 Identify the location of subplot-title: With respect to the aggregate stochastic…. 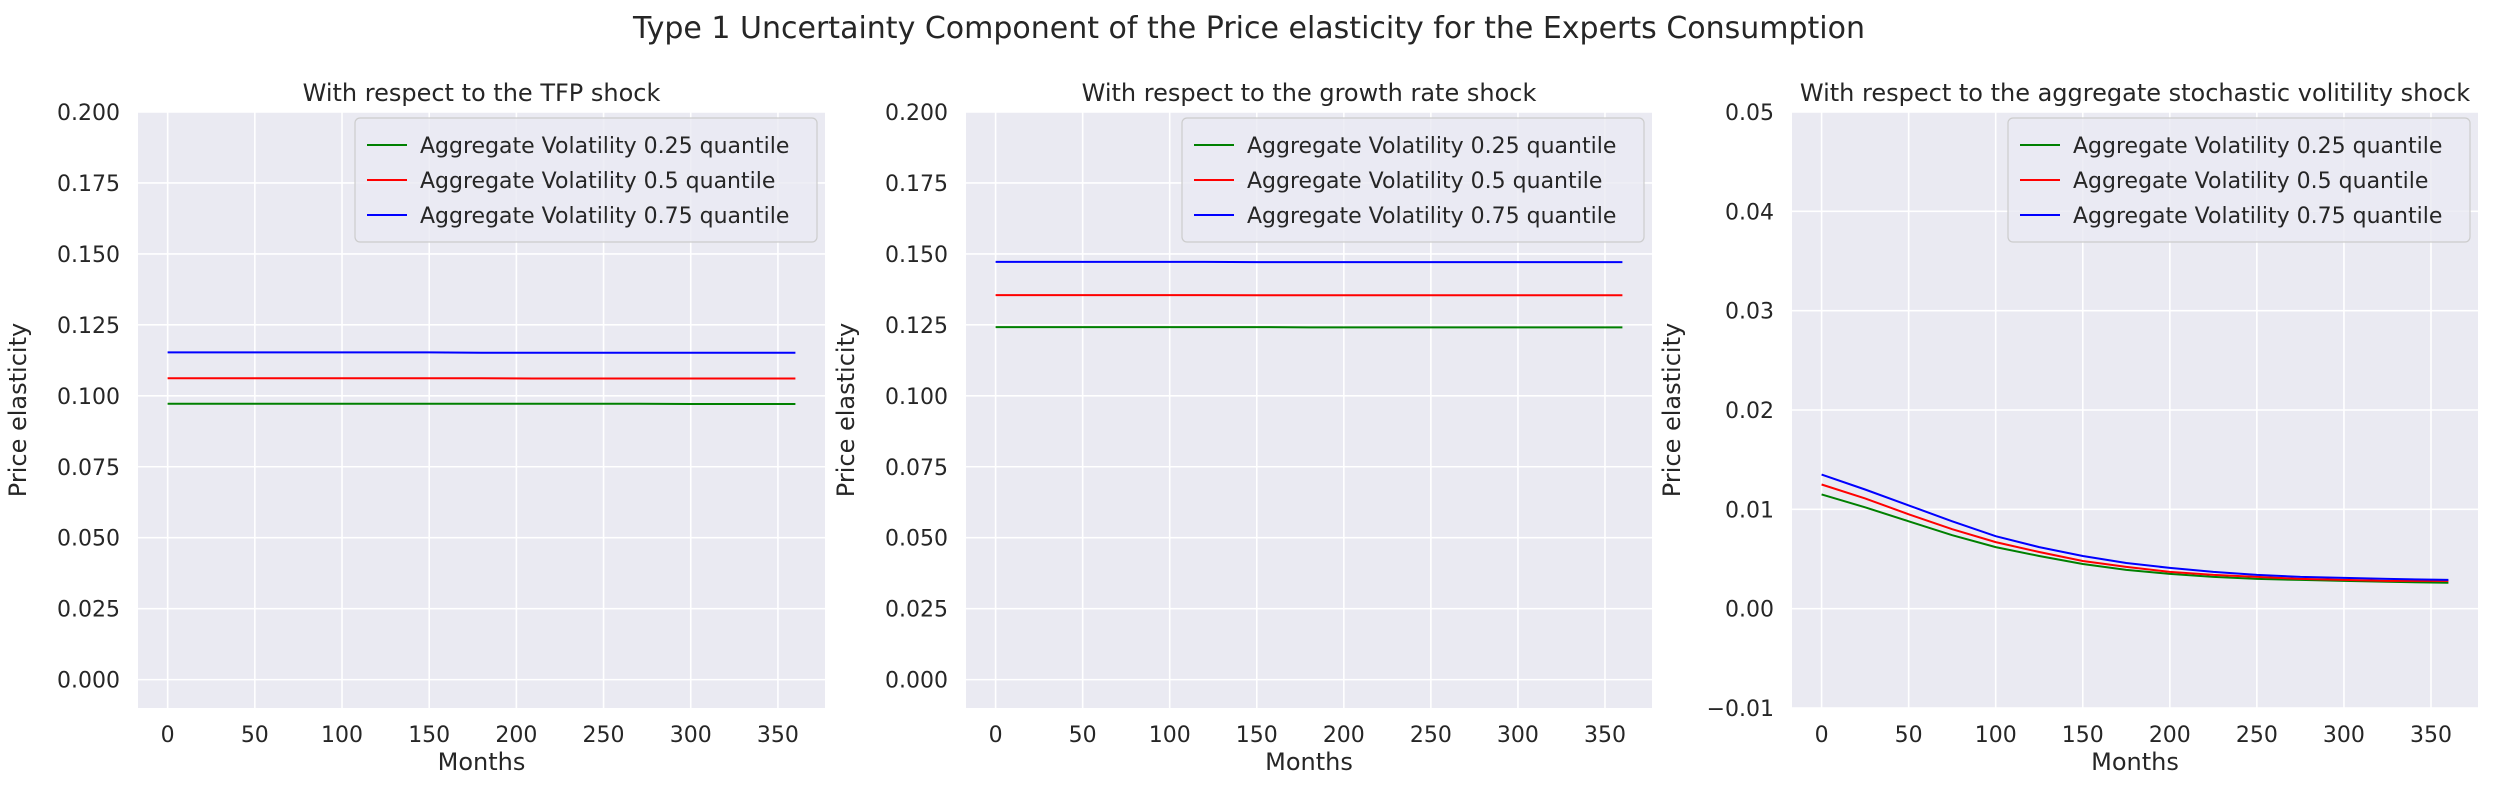
(2135, 93).